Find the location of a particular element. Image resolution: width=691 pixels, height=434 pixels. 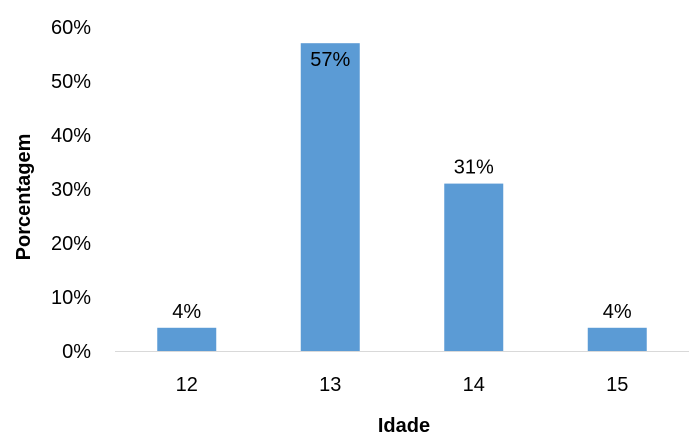

y-tick-label: 40% is located at coordinates (71, 136).